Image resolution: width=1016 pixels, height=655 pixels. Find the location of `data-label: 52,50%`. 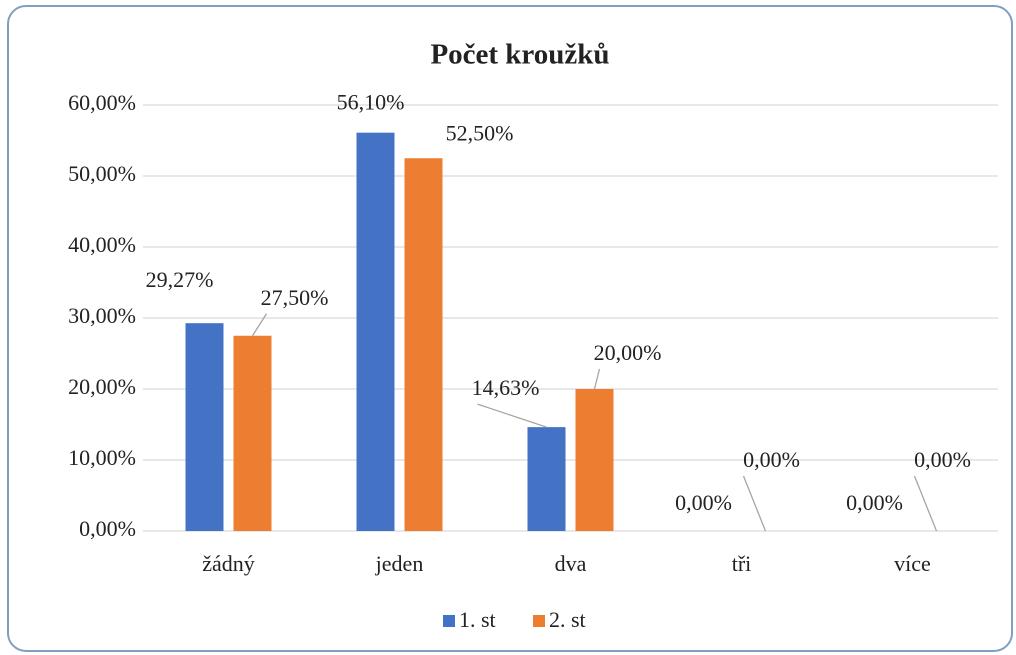

data-label: 52,50% is located at coordinates (480, 132).